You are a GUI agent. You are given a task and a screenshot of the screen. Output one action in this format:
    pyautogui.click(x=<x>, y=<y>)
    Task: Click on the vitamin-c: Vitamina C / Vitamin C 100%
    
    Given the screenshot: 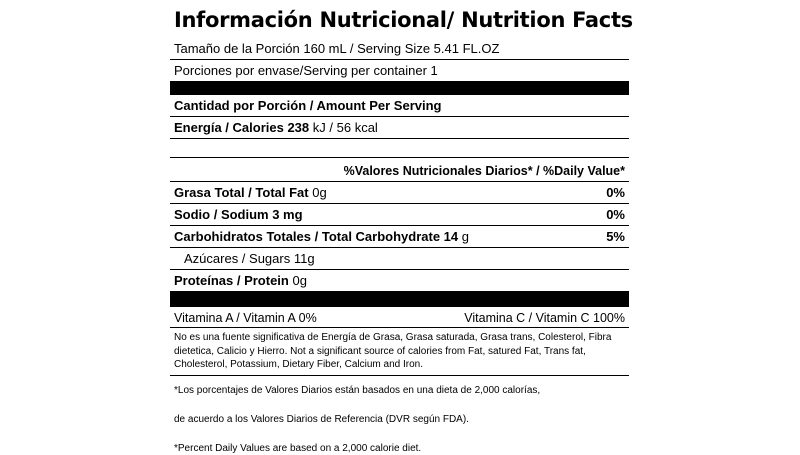 What is the action you would take?
    pyautogui.click(x=544, y=318)
    